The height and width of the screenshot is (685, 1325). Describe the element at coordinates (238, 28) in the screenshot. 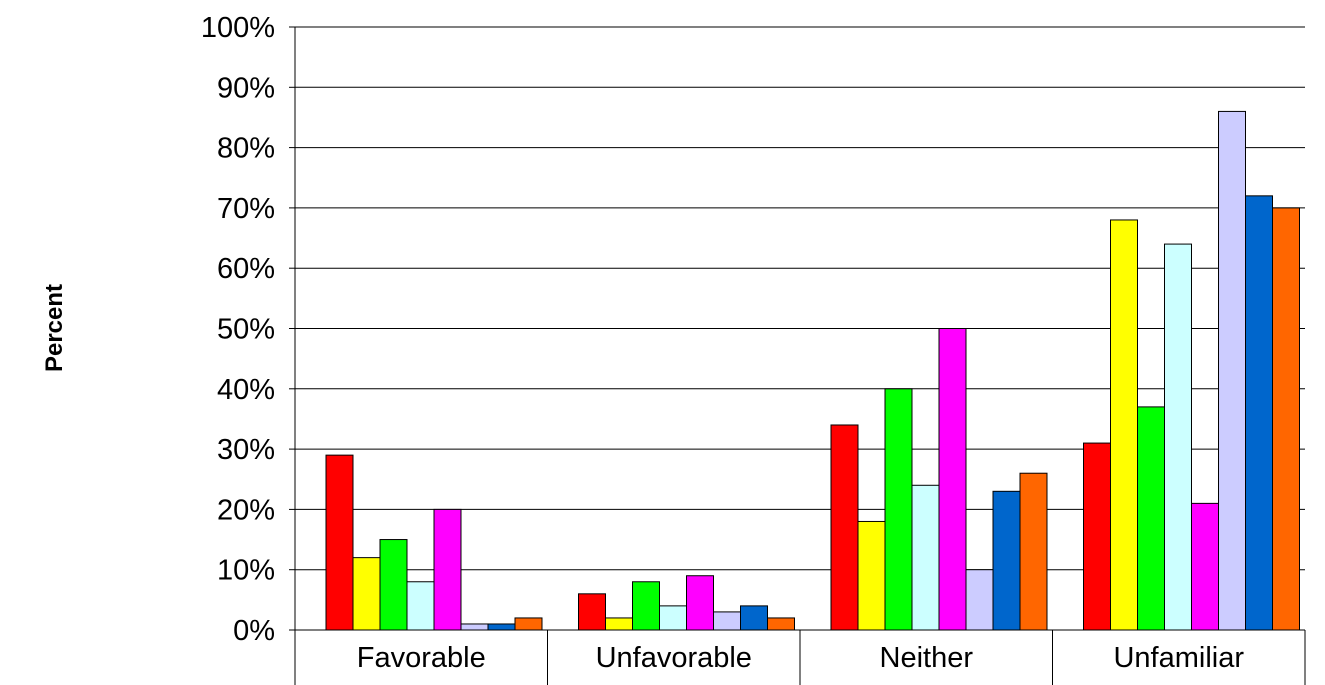

I see `y-tick-label: 100%` at that location.